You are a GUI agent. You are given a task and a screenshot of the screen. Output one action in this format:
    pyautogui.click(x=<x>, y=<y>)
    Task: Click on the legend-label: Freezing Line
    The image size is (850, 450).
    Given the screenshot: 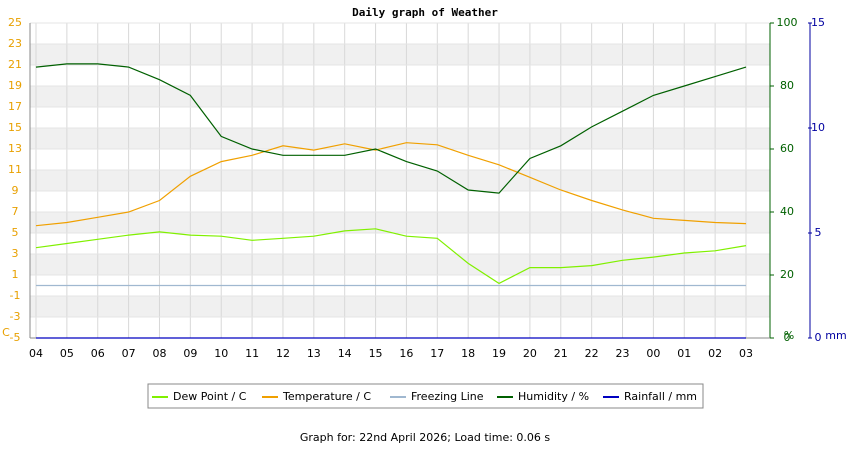 What is the action you would take?
    pyautogui.click(x=447, y=396)
    